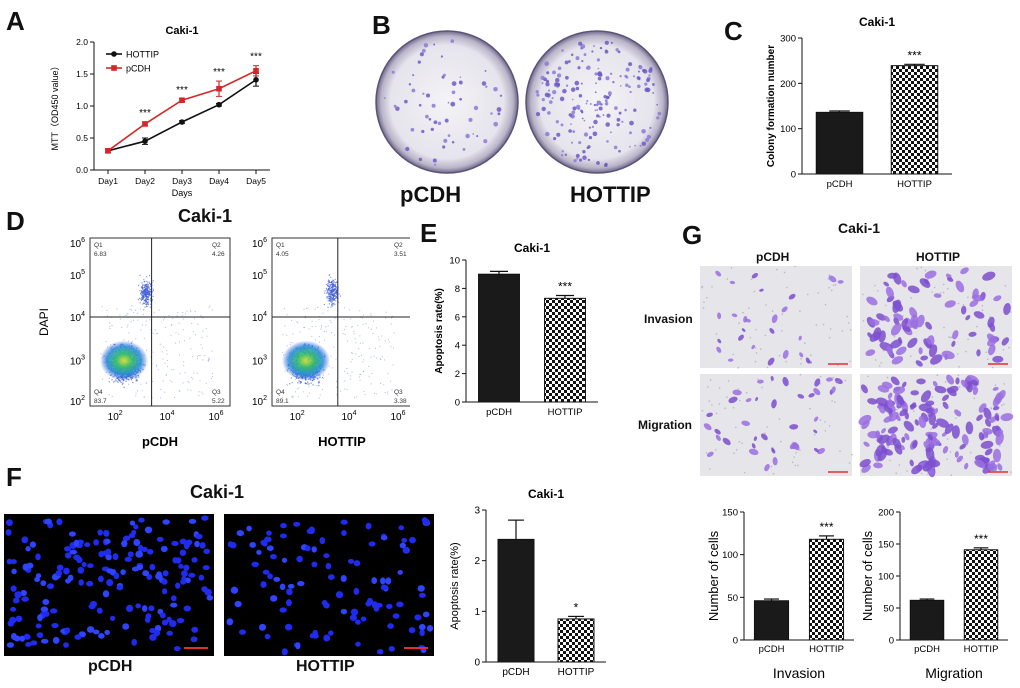 This screenshot has width=1020, height=688. Describe the element at coordinates (522, 102) in the screenshot. I see `colony-dishes` at that location.